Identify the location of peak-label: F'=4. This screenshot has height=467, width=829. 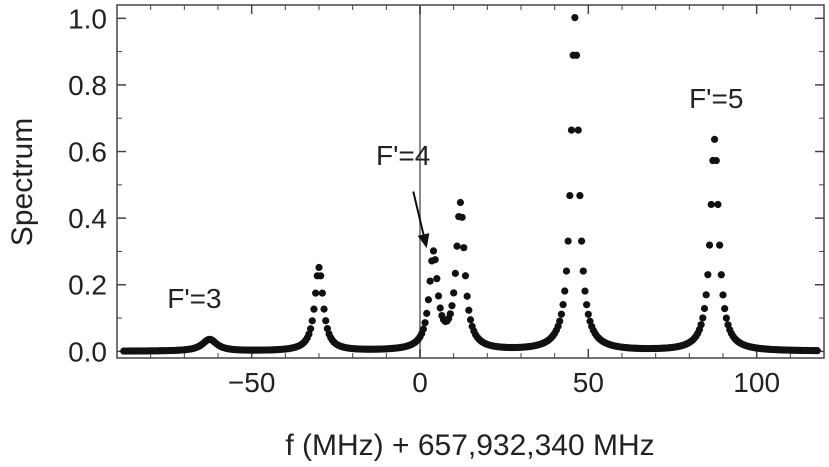
(403, 155).